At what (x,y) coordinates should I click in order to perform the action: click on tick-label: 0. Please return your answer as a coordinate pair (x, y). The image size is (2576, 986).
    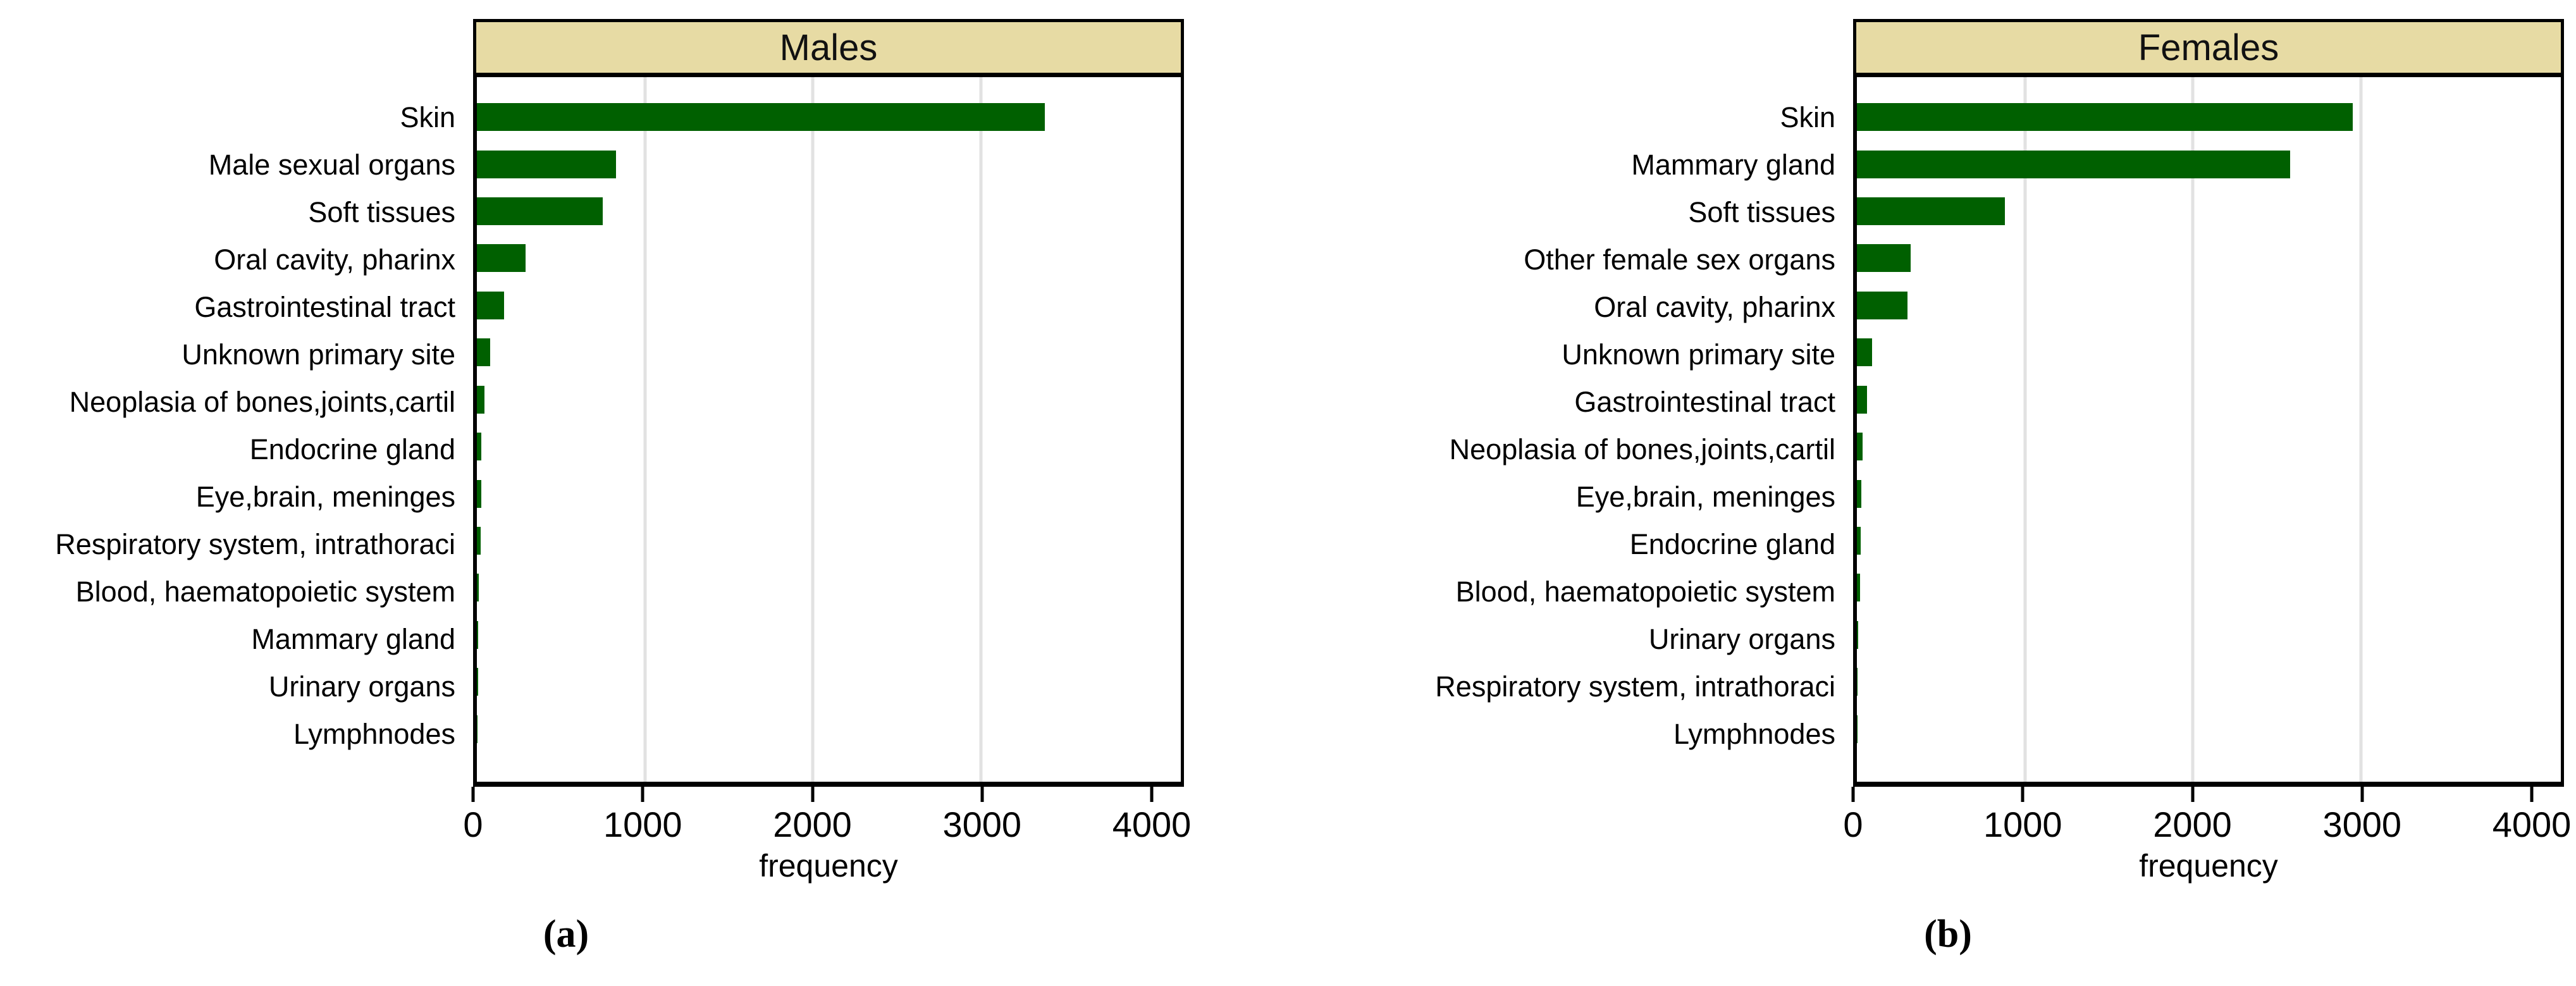
    Looking at the image, I should click on (1853, 824).